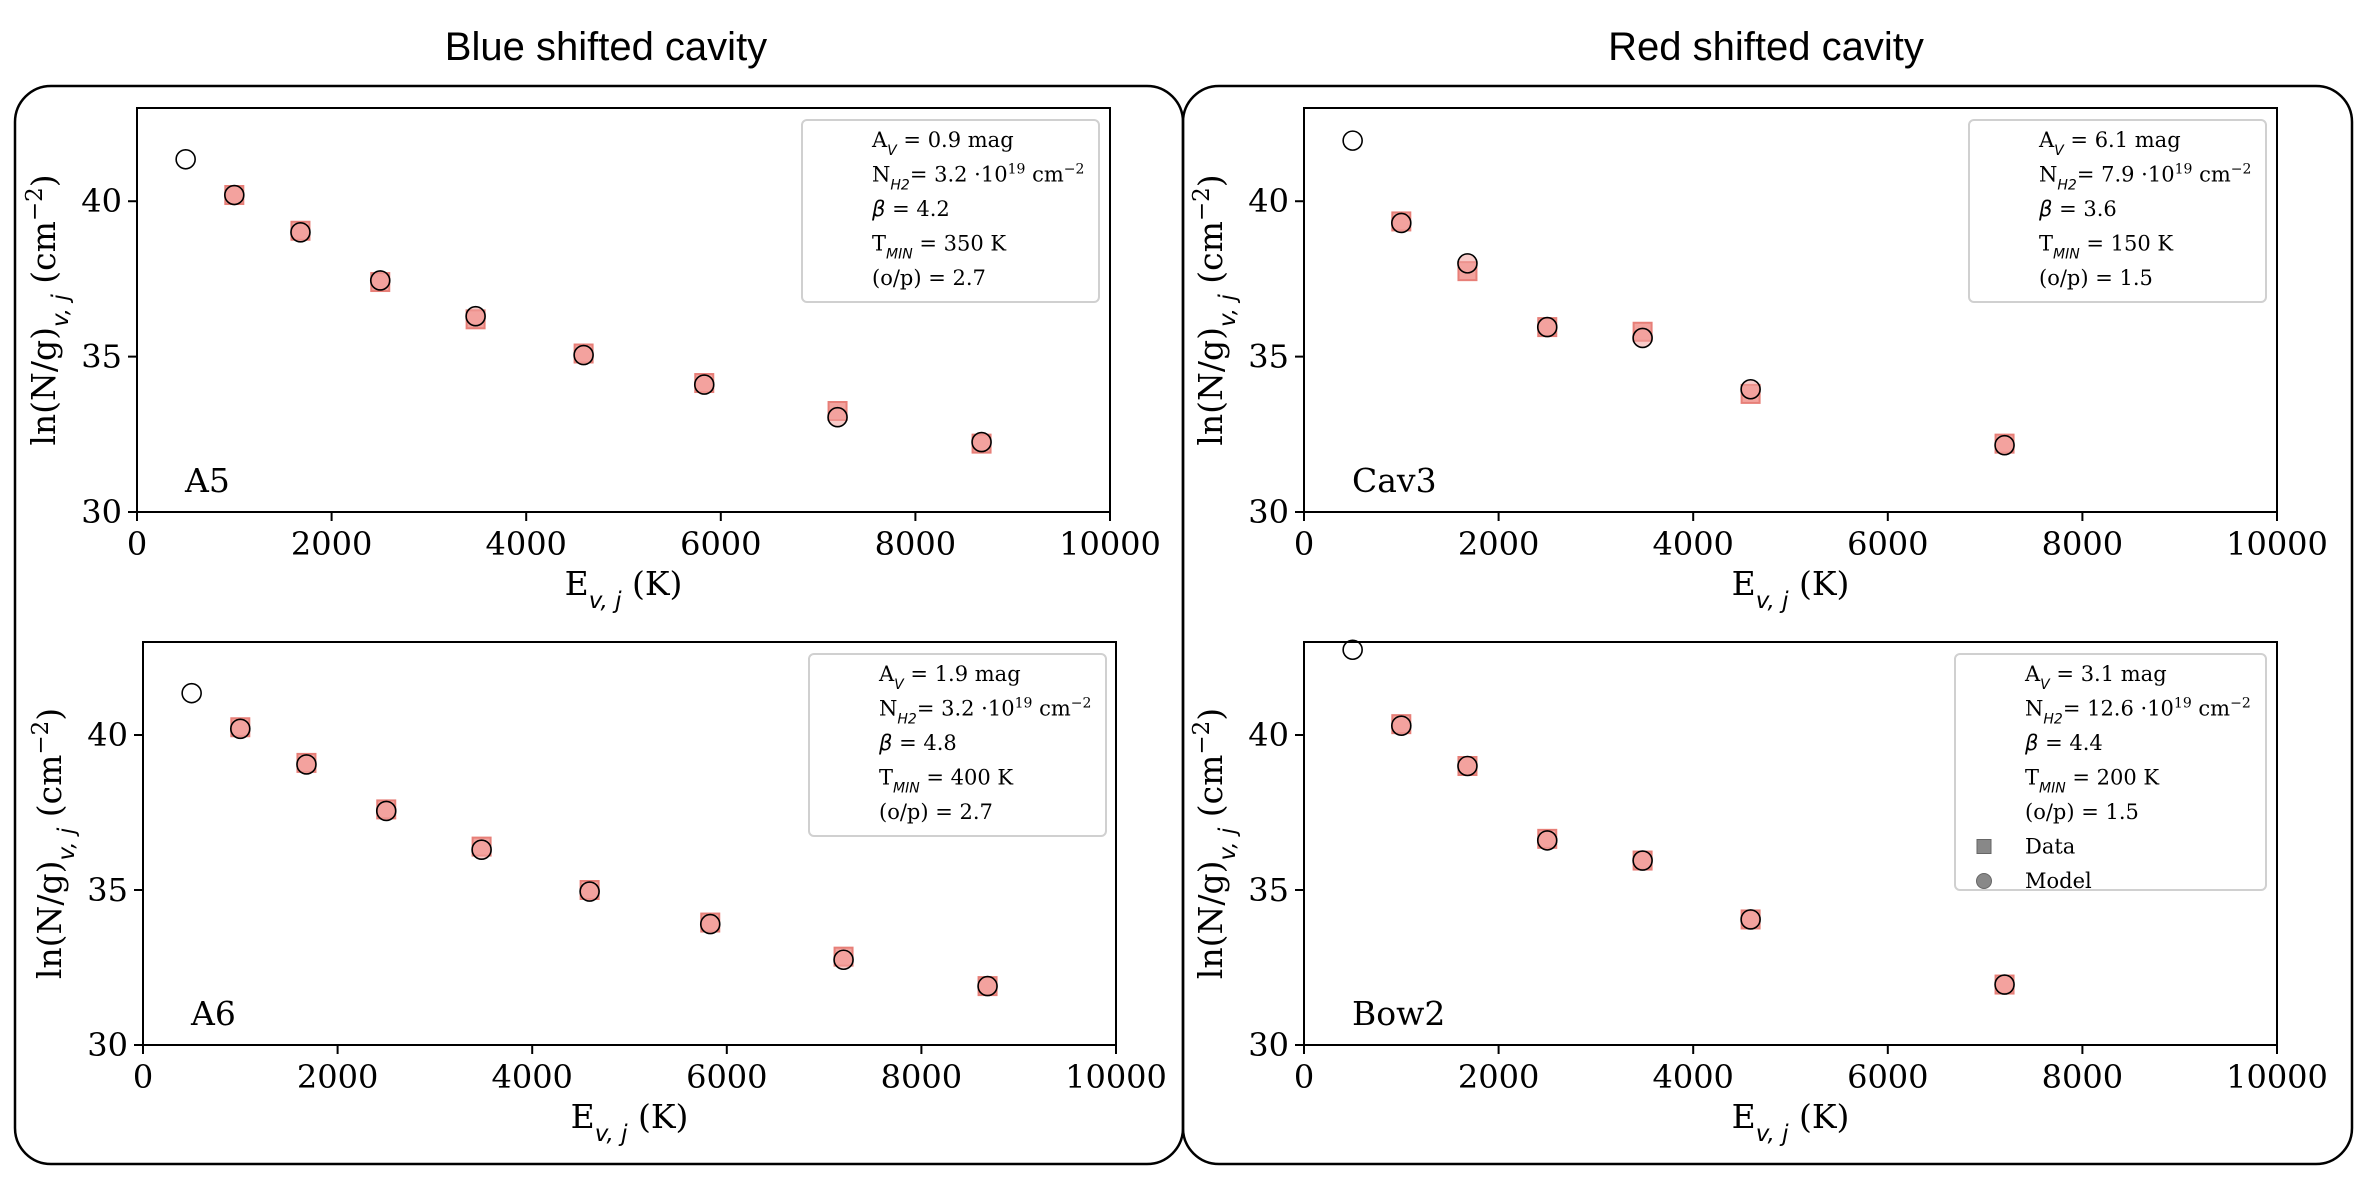 The image size is (2362, 1180). Describe the element at coordinates (2109, 143) in the screenshot. I see `legend-av: AV = 6.1 mag` at that location.